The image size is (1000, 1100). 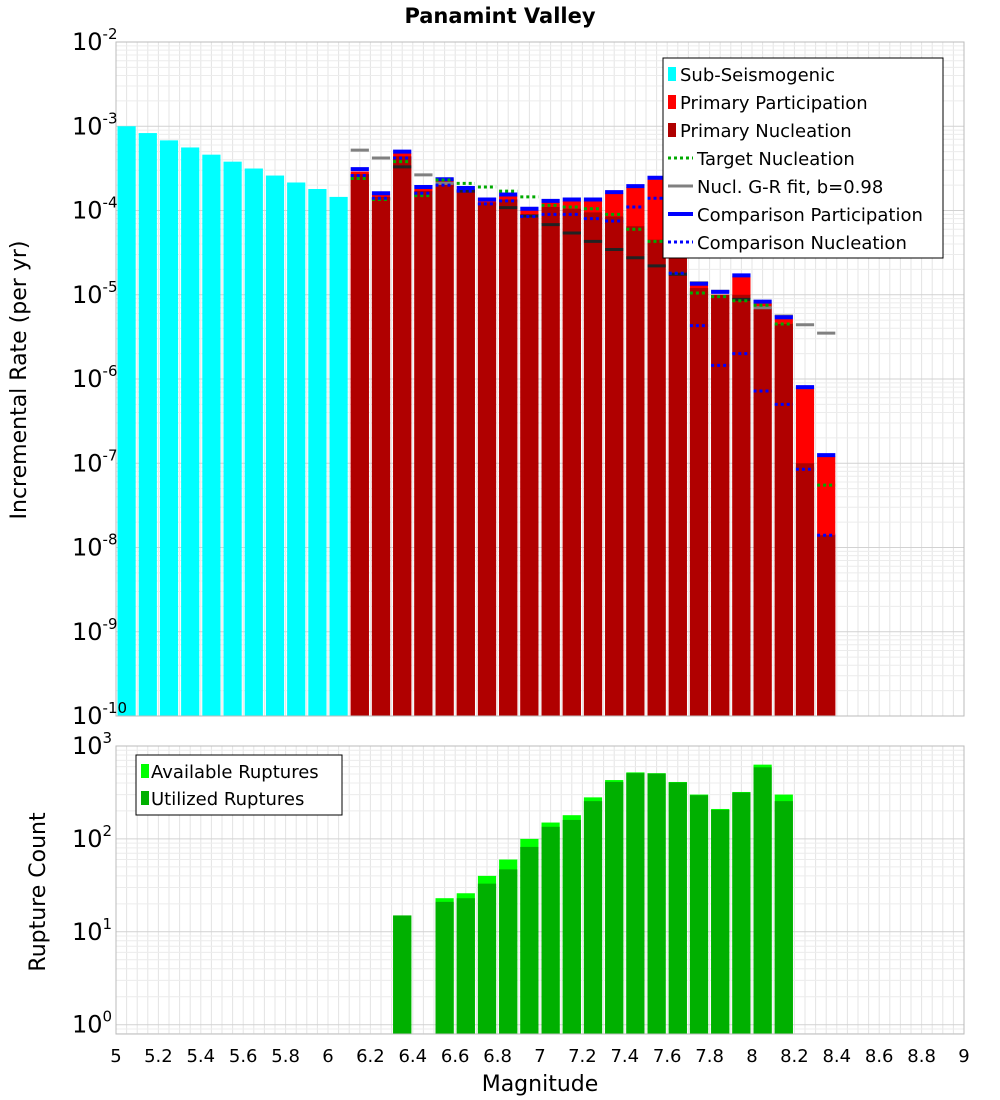 What do you see at coordinates (709, 1056) in the screenshot?
I see `x-tick-label: 7.8` at bounding box center [709, 1056].